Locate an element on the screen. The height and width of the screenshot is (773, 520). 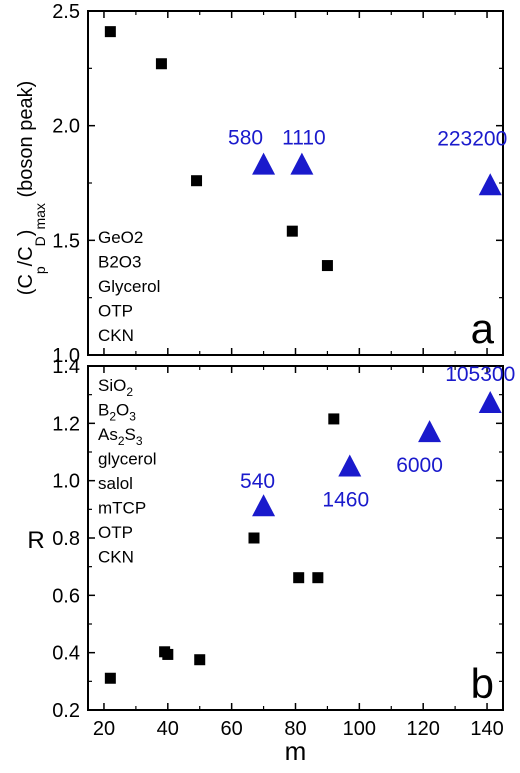
legend-text: S is located at coordinates (130, 434).